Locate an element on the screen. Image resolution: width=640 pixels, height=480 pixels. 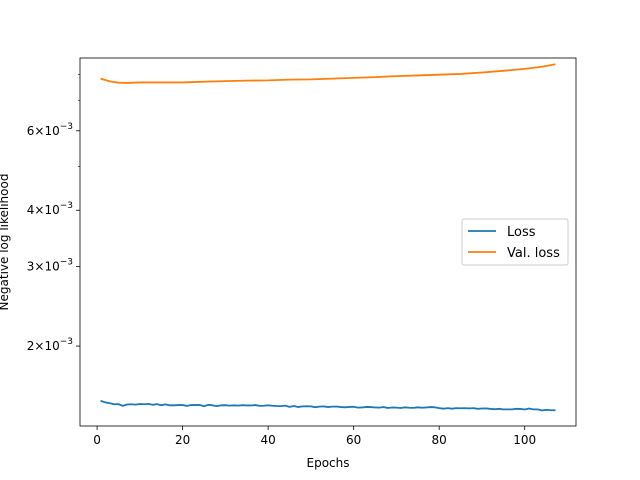
legend: Loss Val. loss is located at coordinates (515, 242).